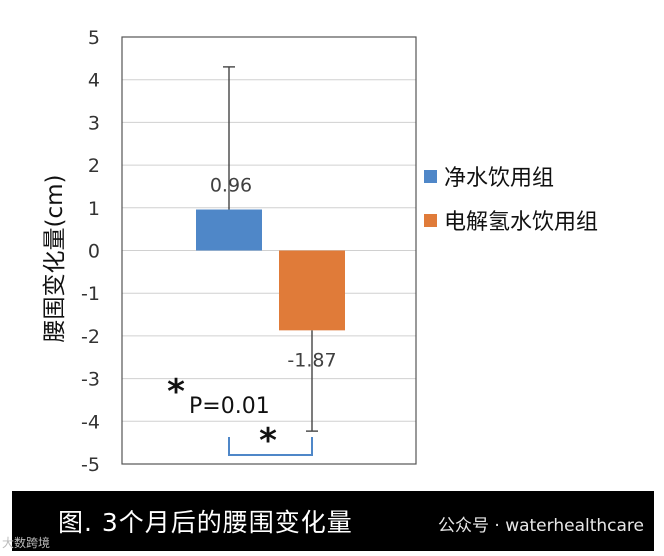 This screenshot has height=556, width=664. I want to click on significance-bracket, so click(270, 446).